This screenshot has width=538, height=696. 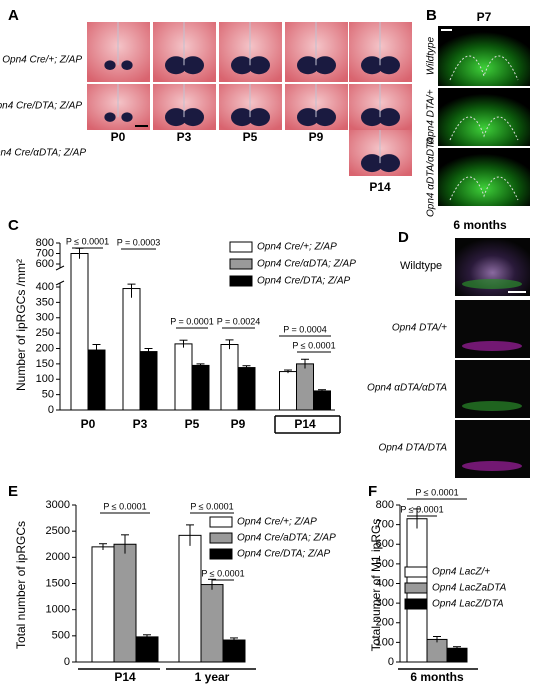 What do you see at coordinates (45, 302) in the screenshot?
I see `y-tick-label: 350` at bounding box center [45, 302].